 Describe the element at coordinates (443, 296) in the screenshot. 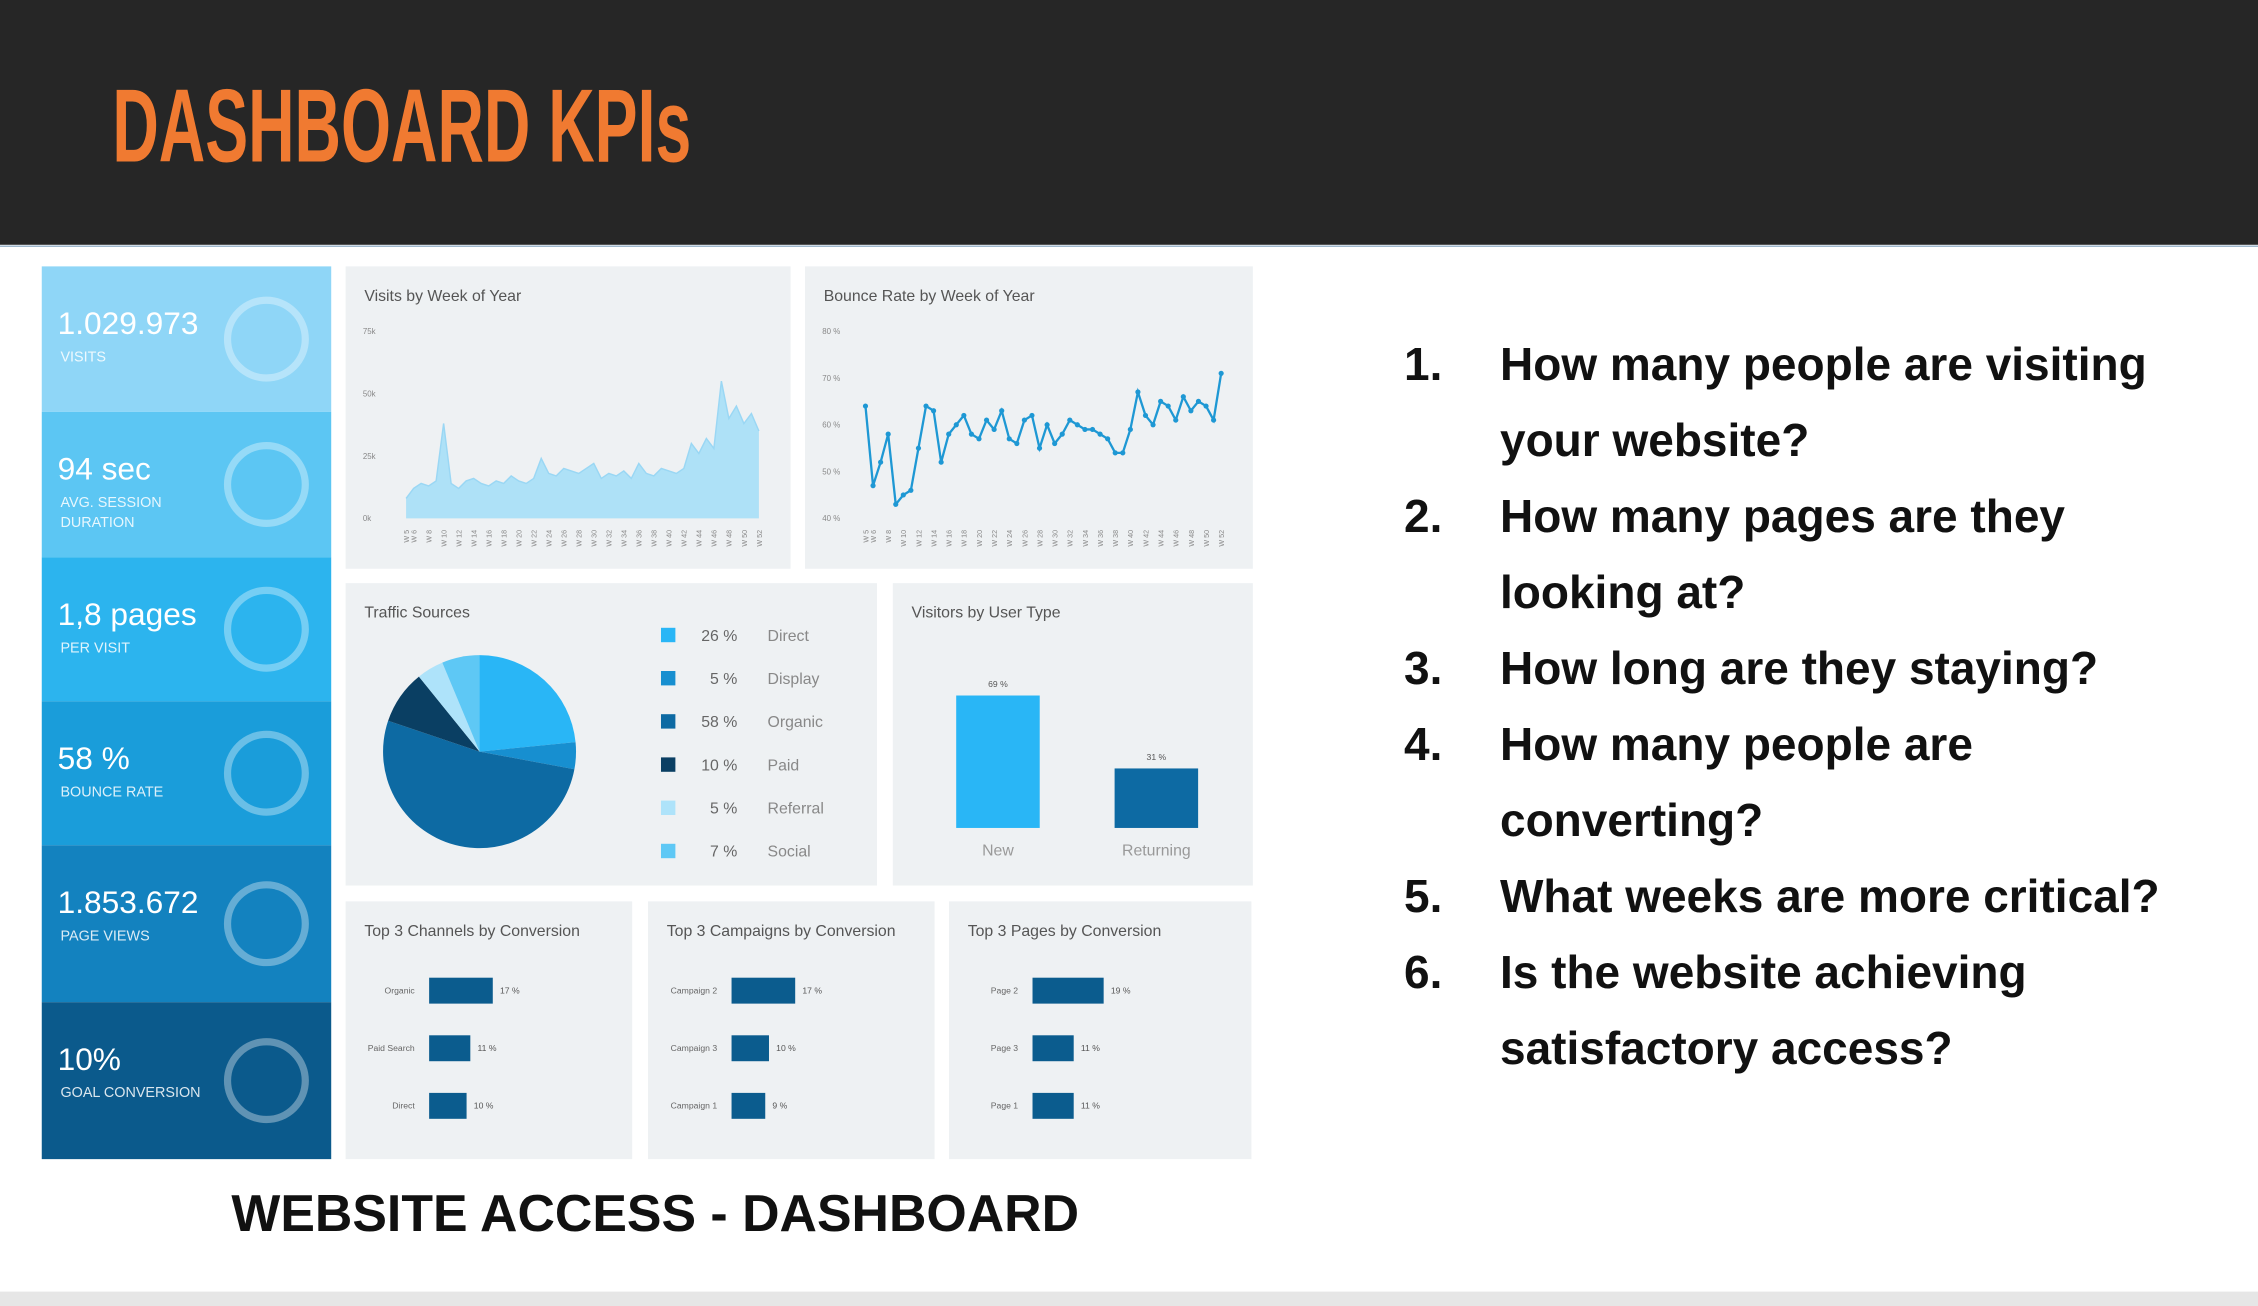

I see `chart-title: Visits by Week of Year` at that location.